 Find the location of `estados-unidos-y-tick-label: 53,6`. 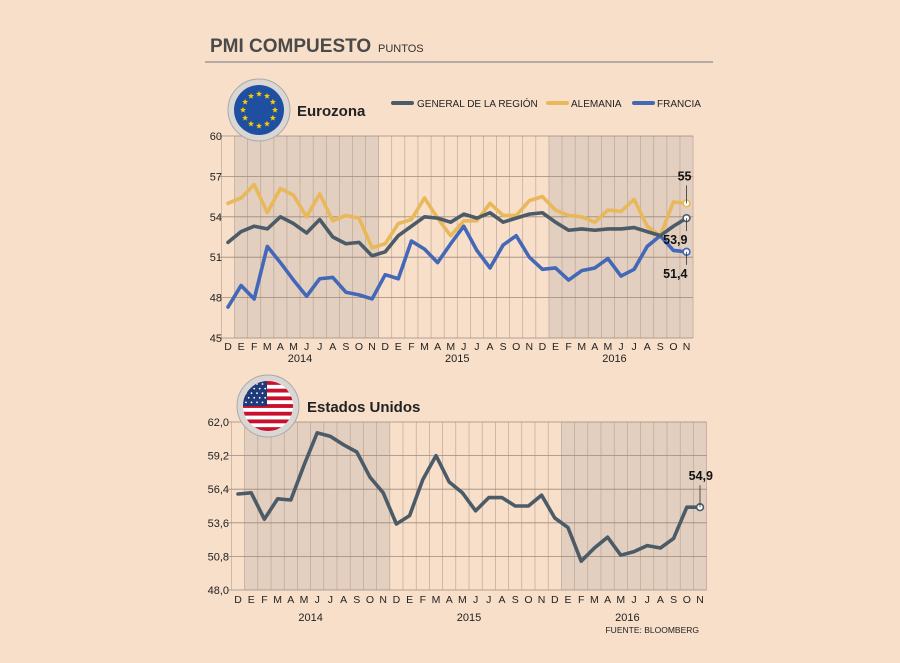

estados-unidos-y-tick-label: 53,6 is located at coordinates (218, 524).